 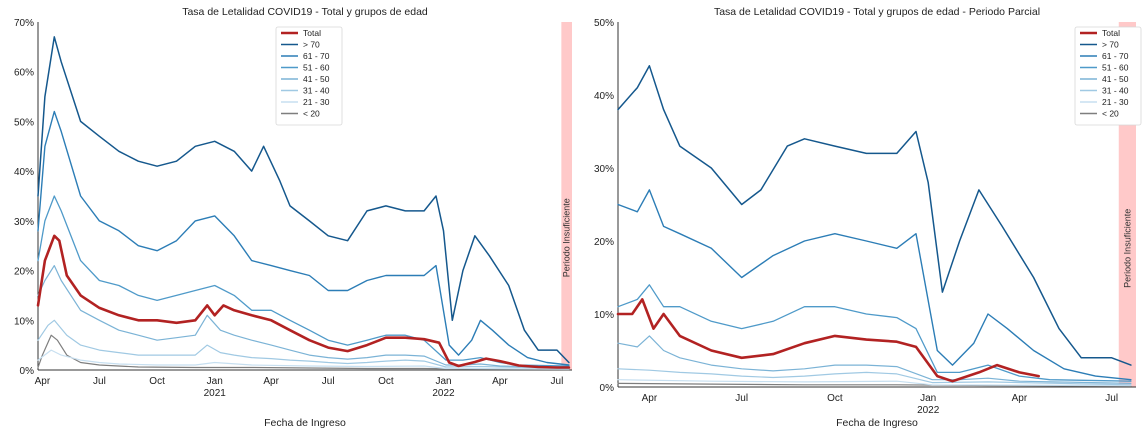 I want to click on insufficient-period-band, so click(x=566, y=196).